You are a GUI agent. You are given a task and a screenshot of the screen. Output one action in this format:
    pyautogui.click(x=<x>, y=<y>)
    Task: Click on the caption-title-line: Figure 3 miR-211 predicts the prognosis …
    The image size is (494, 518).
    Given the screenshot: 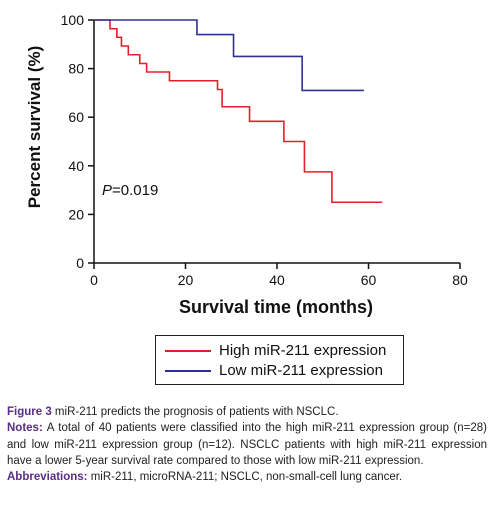 What is the action you would take?
    pyautogui.click(x=247, y=412)
    